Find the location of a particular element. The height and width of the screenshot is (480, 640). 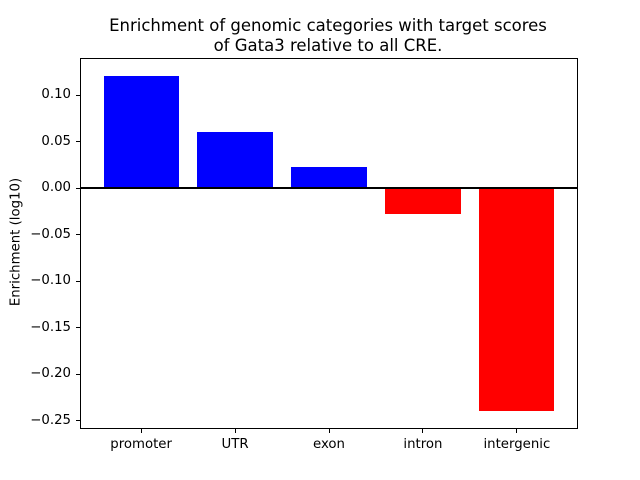

y-tick-label: −0.15 is located at coordinates (50, 327).